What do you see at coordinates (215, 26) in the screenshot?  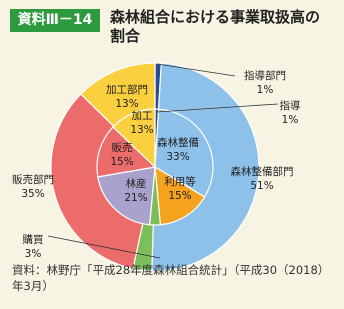 I see `chart-title: 森林組合における事業取扱高の割合` at bounding box center [215, 26].